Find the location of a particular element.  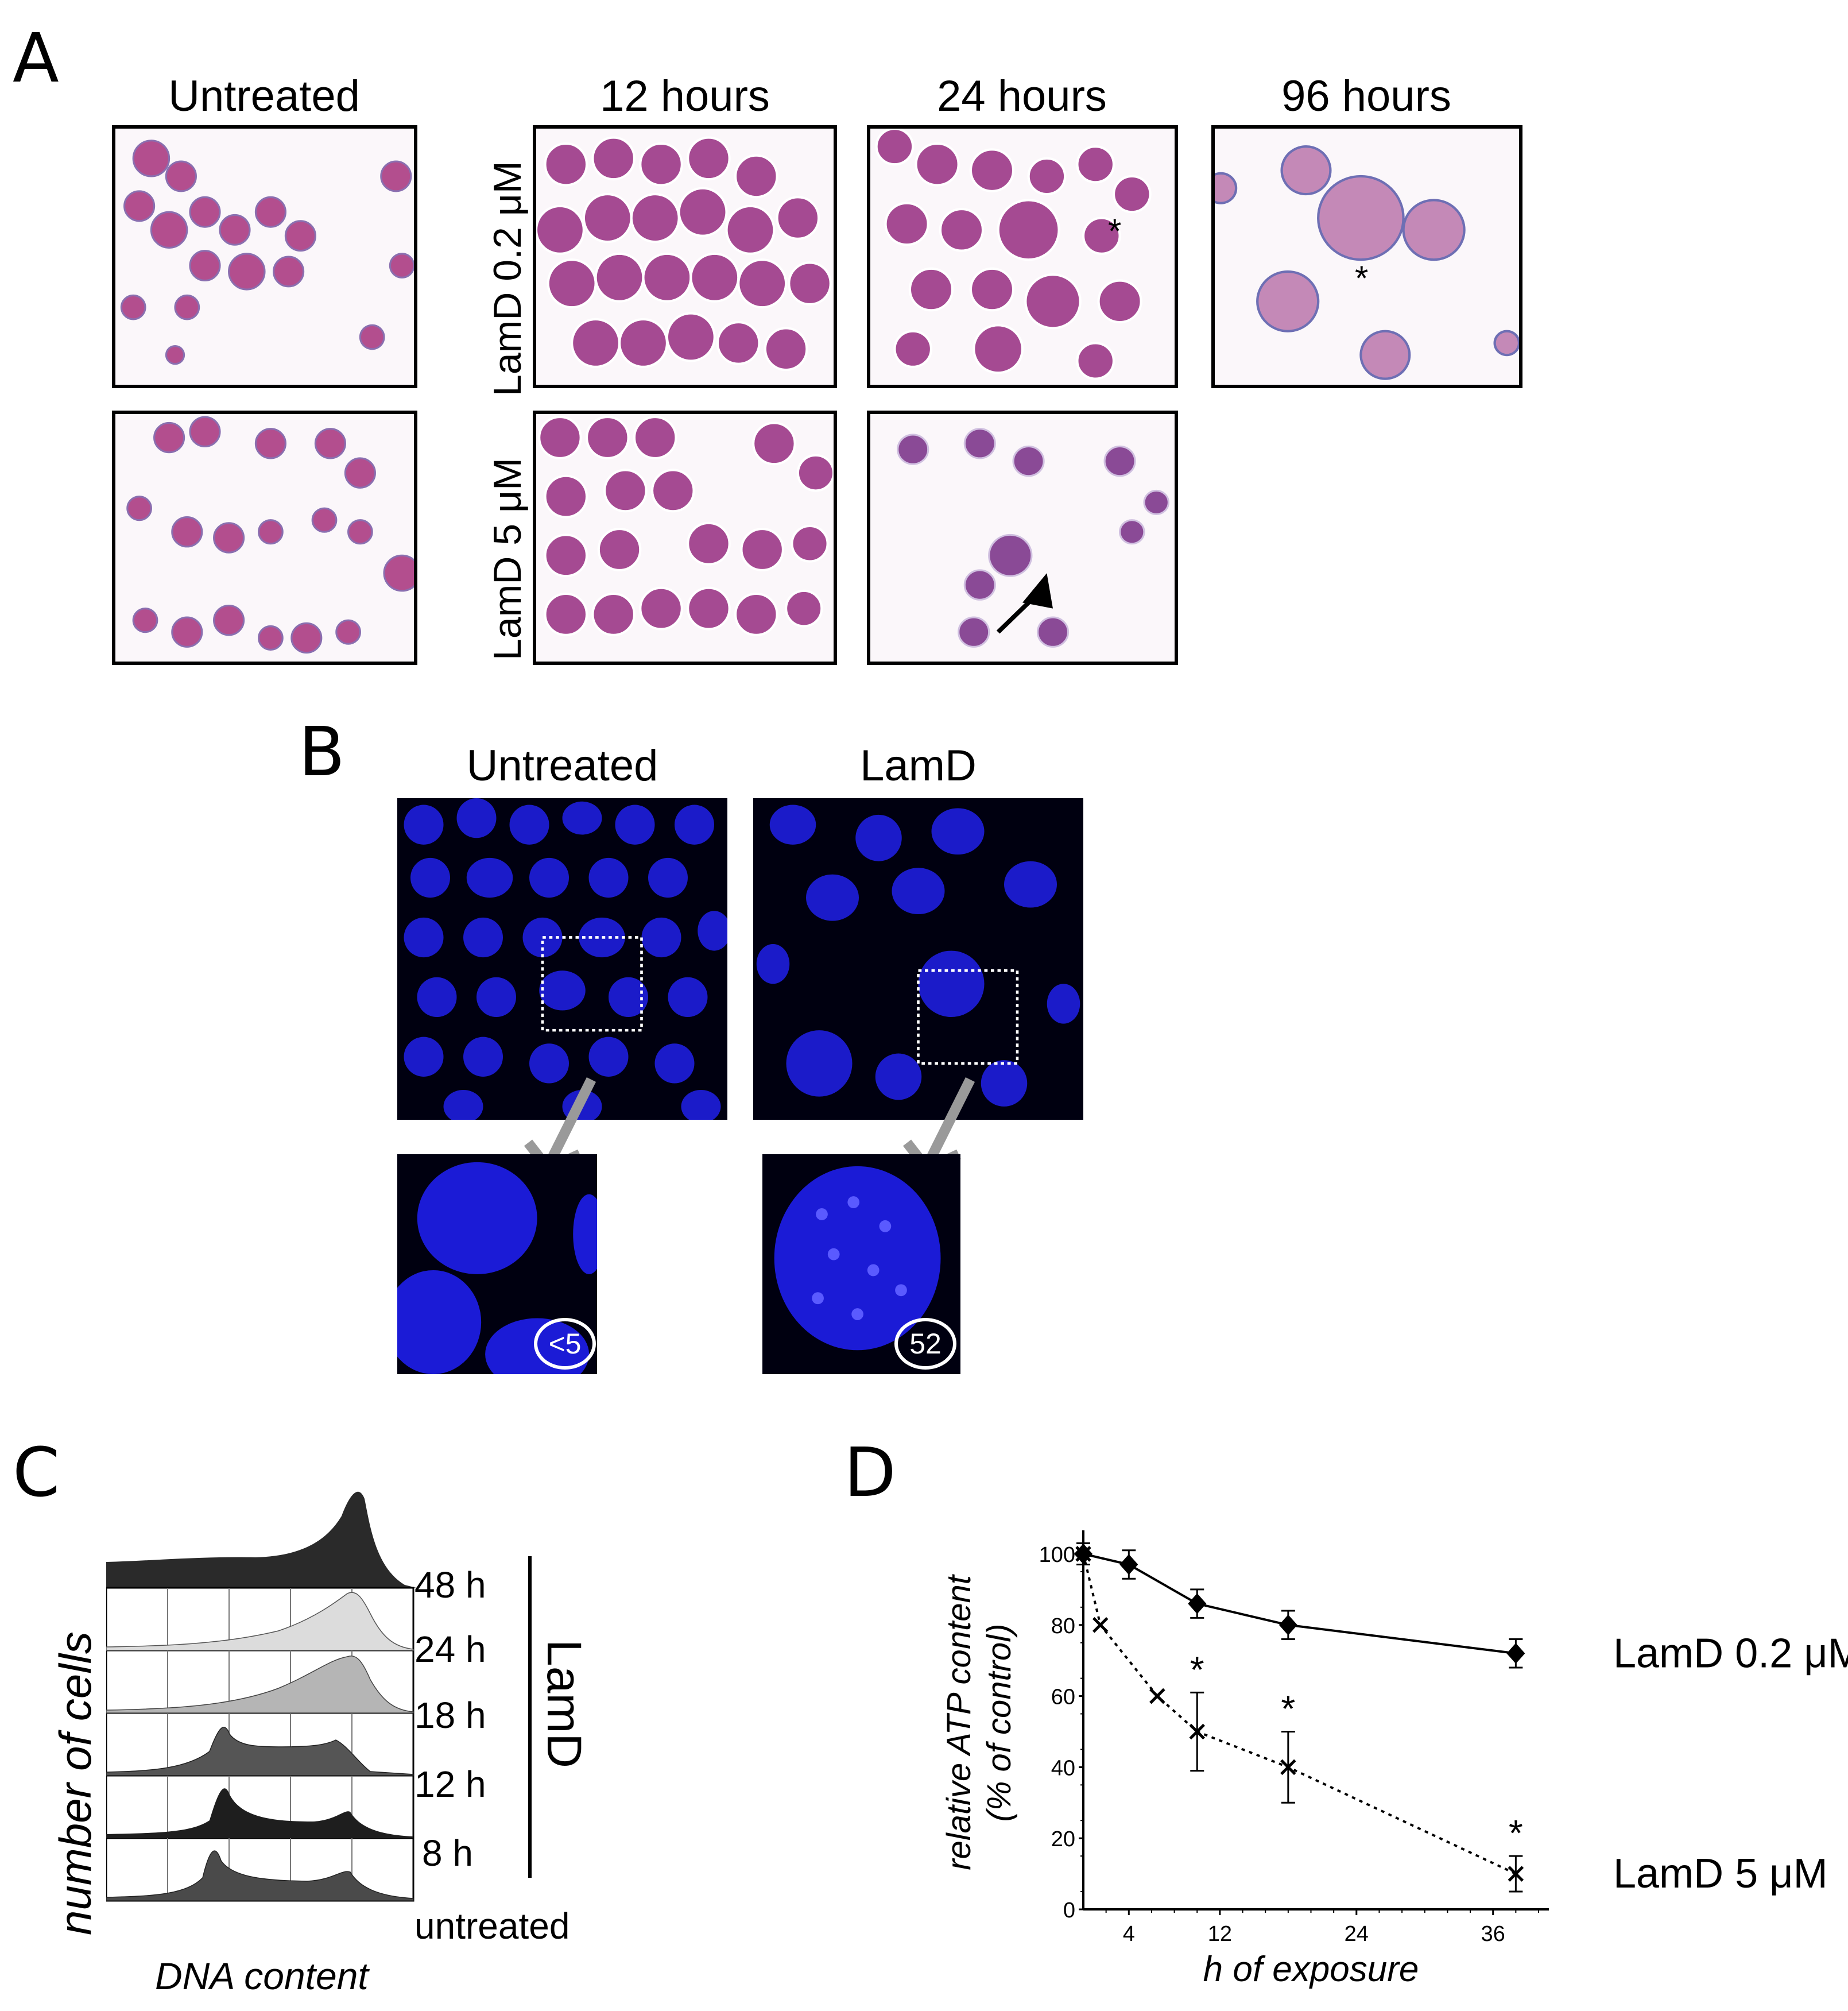

panel-a-col-24h: 24 hours is located at coordinates (1022, 96).